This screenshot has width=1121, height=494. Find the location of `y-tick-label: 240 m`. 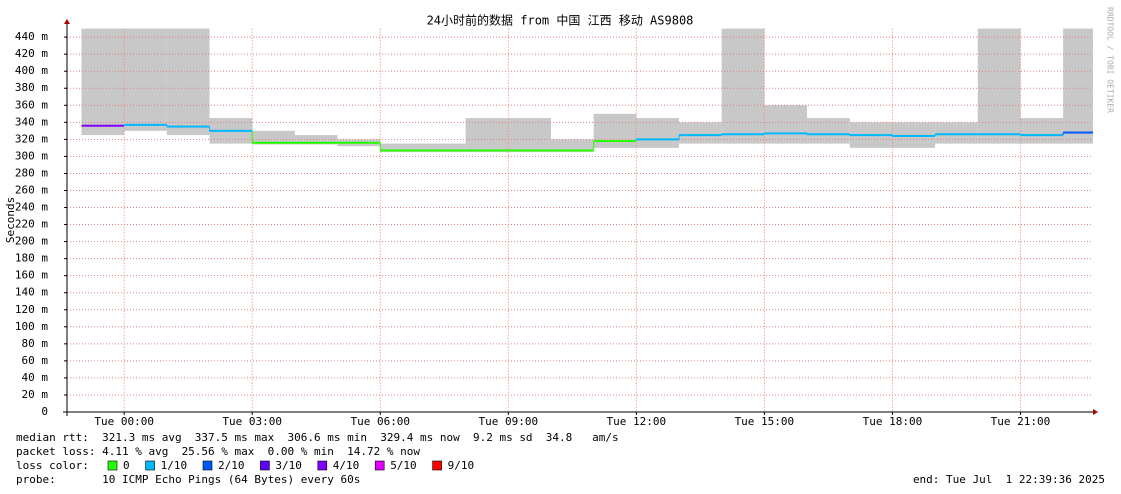

y-tick-label: 240 m is located at coordinates (31, 207).